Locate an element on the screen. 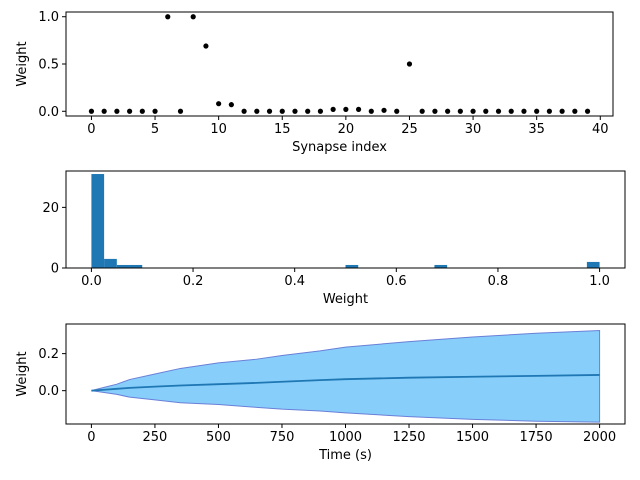 The width and height of the screenshot is (640, 480). x-tick-label: 0.2 is located at coordinates (193, 281).